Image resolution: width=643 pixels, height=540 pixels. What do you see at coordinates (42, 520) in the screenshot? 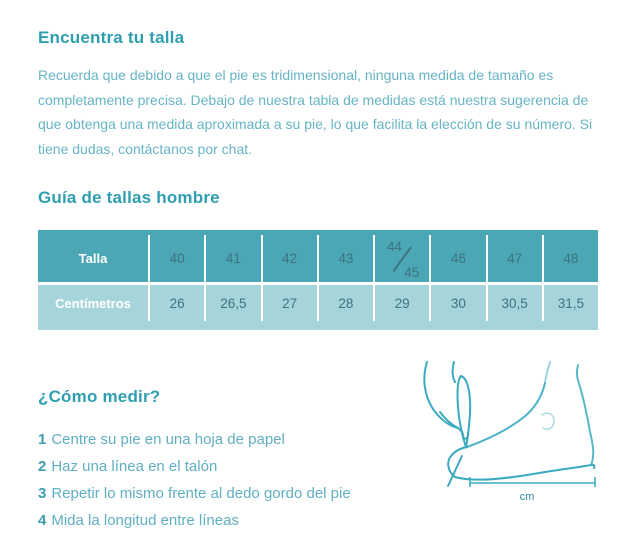
I see `step-number: 4` at bounding box center [42, 520].